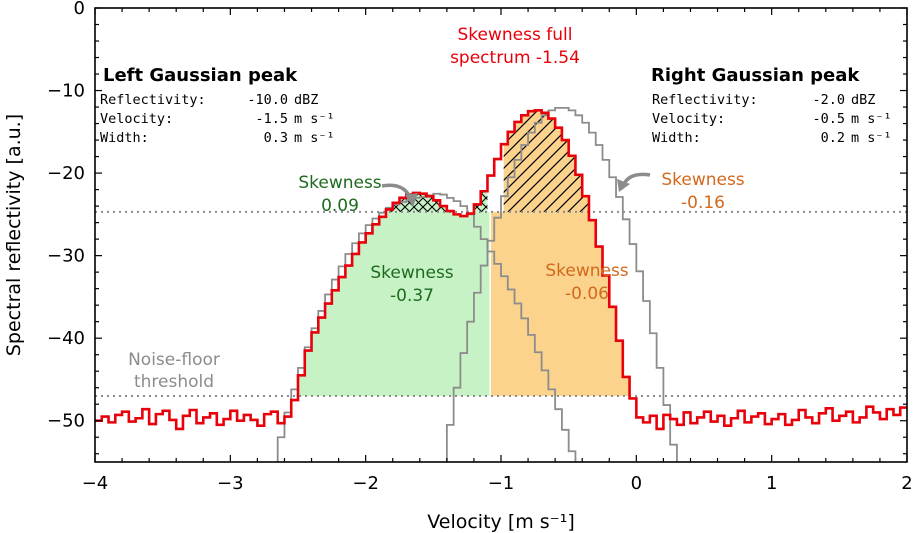 This screenshot has height=533, width=916. I want to click on left-param-value: 0.3, so click(276, 138).